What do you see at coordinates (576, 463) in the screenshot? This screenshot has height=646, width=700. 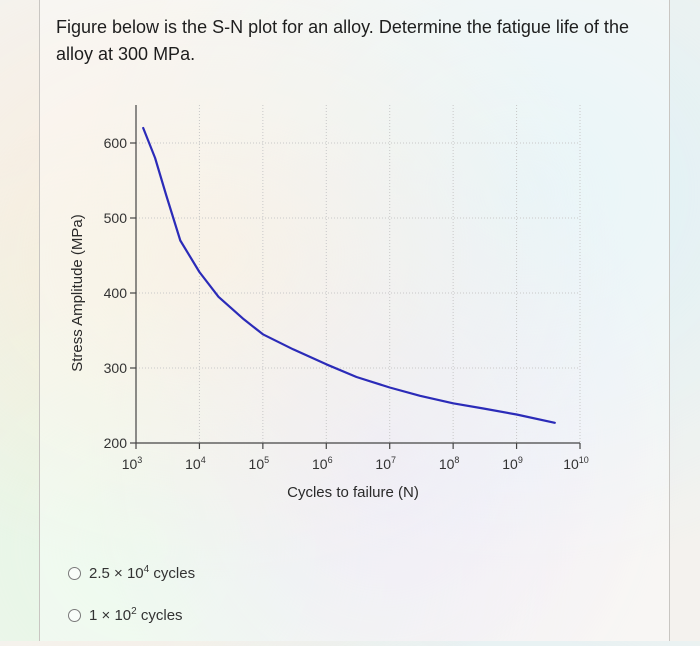 I see `x-tick-label: 10¹⁰` at bounding box center [576, 463].